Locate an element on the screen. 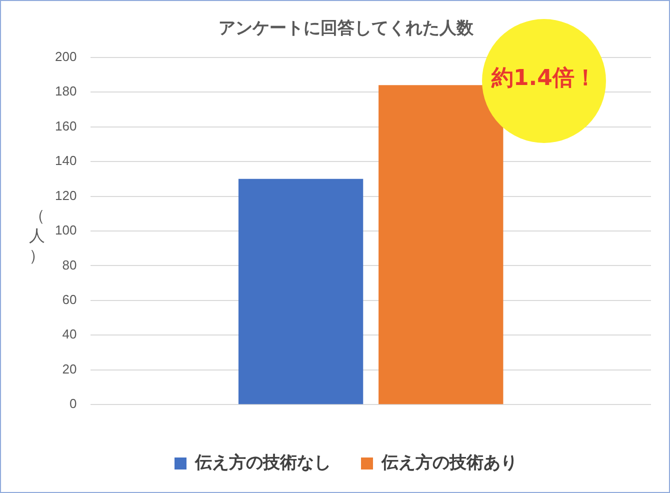 This screenshot has height=493, width=670. y-tick-label: 200 is located at coordinates (65, 56).